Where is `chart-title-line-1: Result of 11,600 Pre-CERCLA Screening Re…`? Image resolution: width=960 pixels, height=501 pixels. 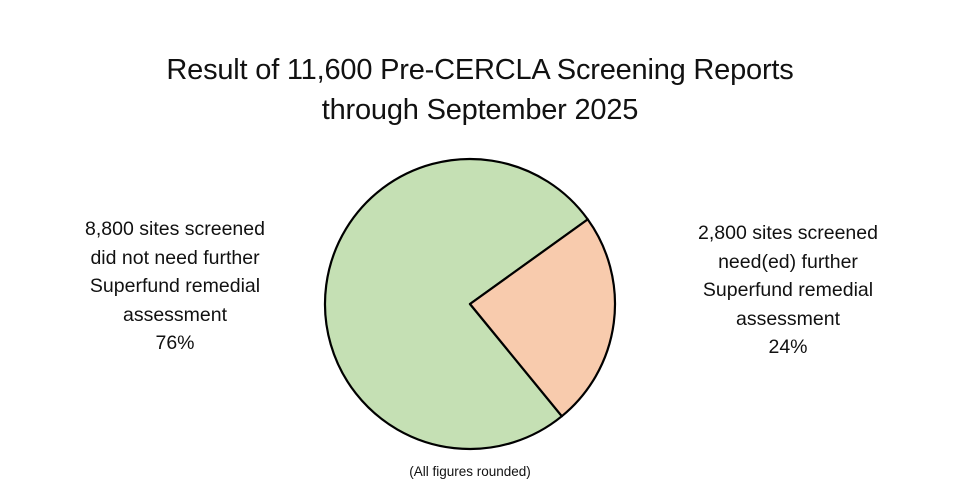 chart-title-line-1: Result of 11,600 Pre-CERCLA Screening Re… is located at coordinates (480, 70).